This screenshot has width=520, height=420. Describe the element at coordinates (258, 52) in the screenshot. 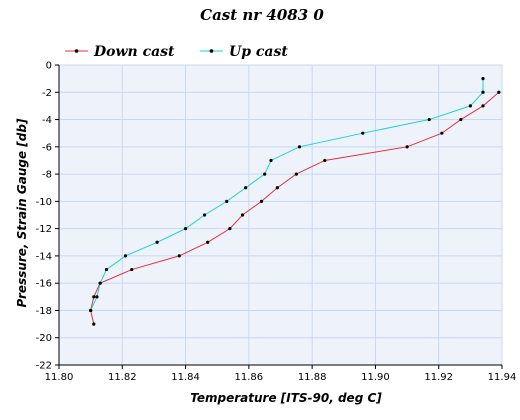

I see `legend-label-up-cast: Up cast` at that location.